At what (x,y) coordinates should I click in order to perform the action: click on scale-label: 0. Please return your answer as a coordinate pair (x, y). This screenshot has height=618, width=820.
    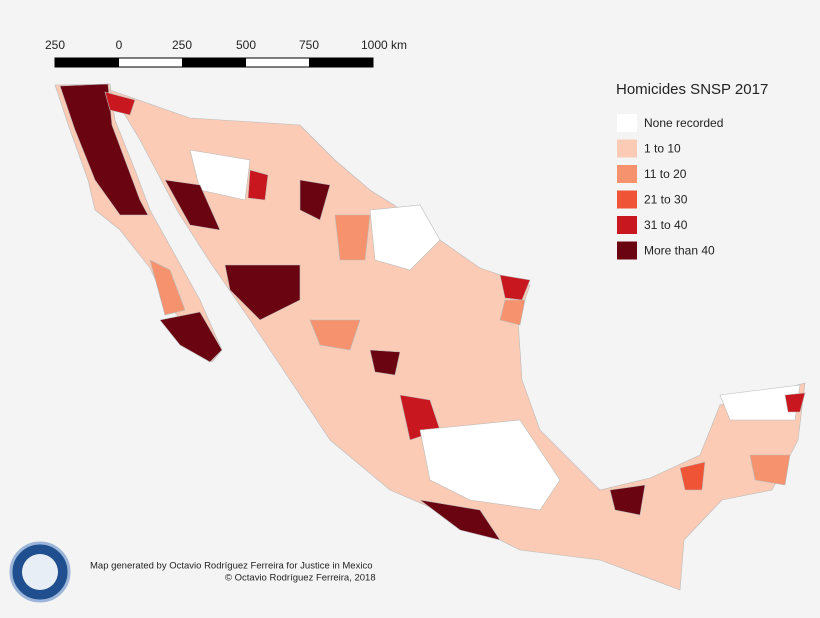
    Looking at the image, I should click on (119, 45).